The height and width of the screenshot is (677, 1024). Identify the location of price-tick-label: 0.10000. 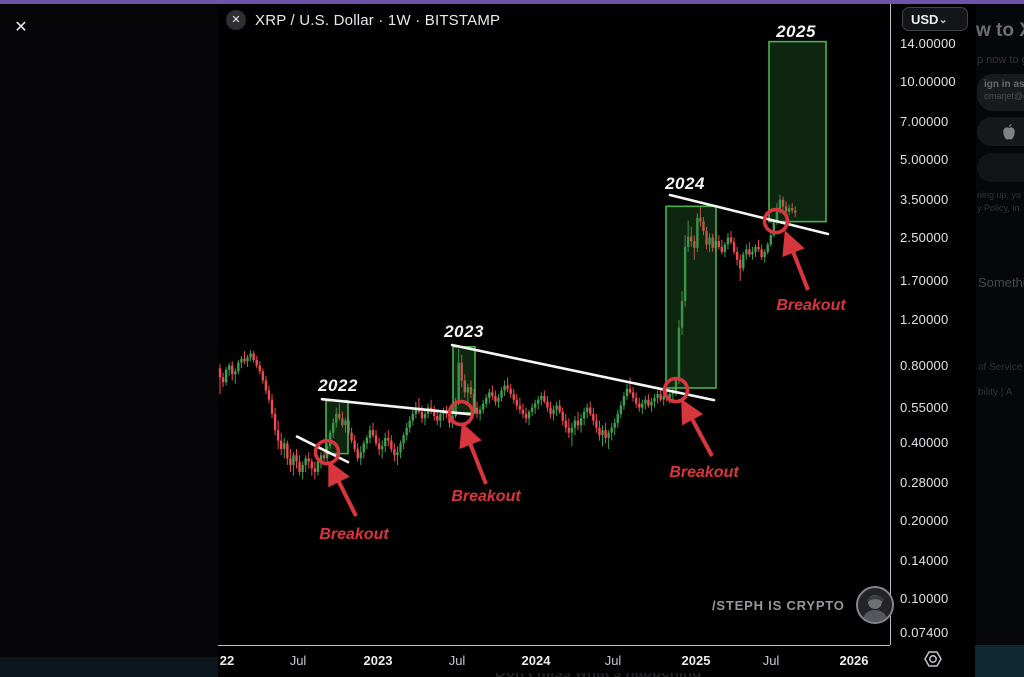
(924, 599).